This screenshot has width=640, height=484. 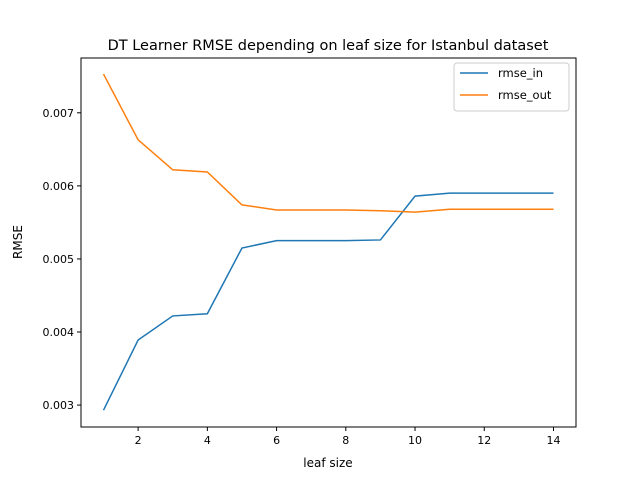 What do you see at coordinates (59, 332) in the screenshot?
I see `y-tick-label: 0.004` at bounding box center [59, 332].